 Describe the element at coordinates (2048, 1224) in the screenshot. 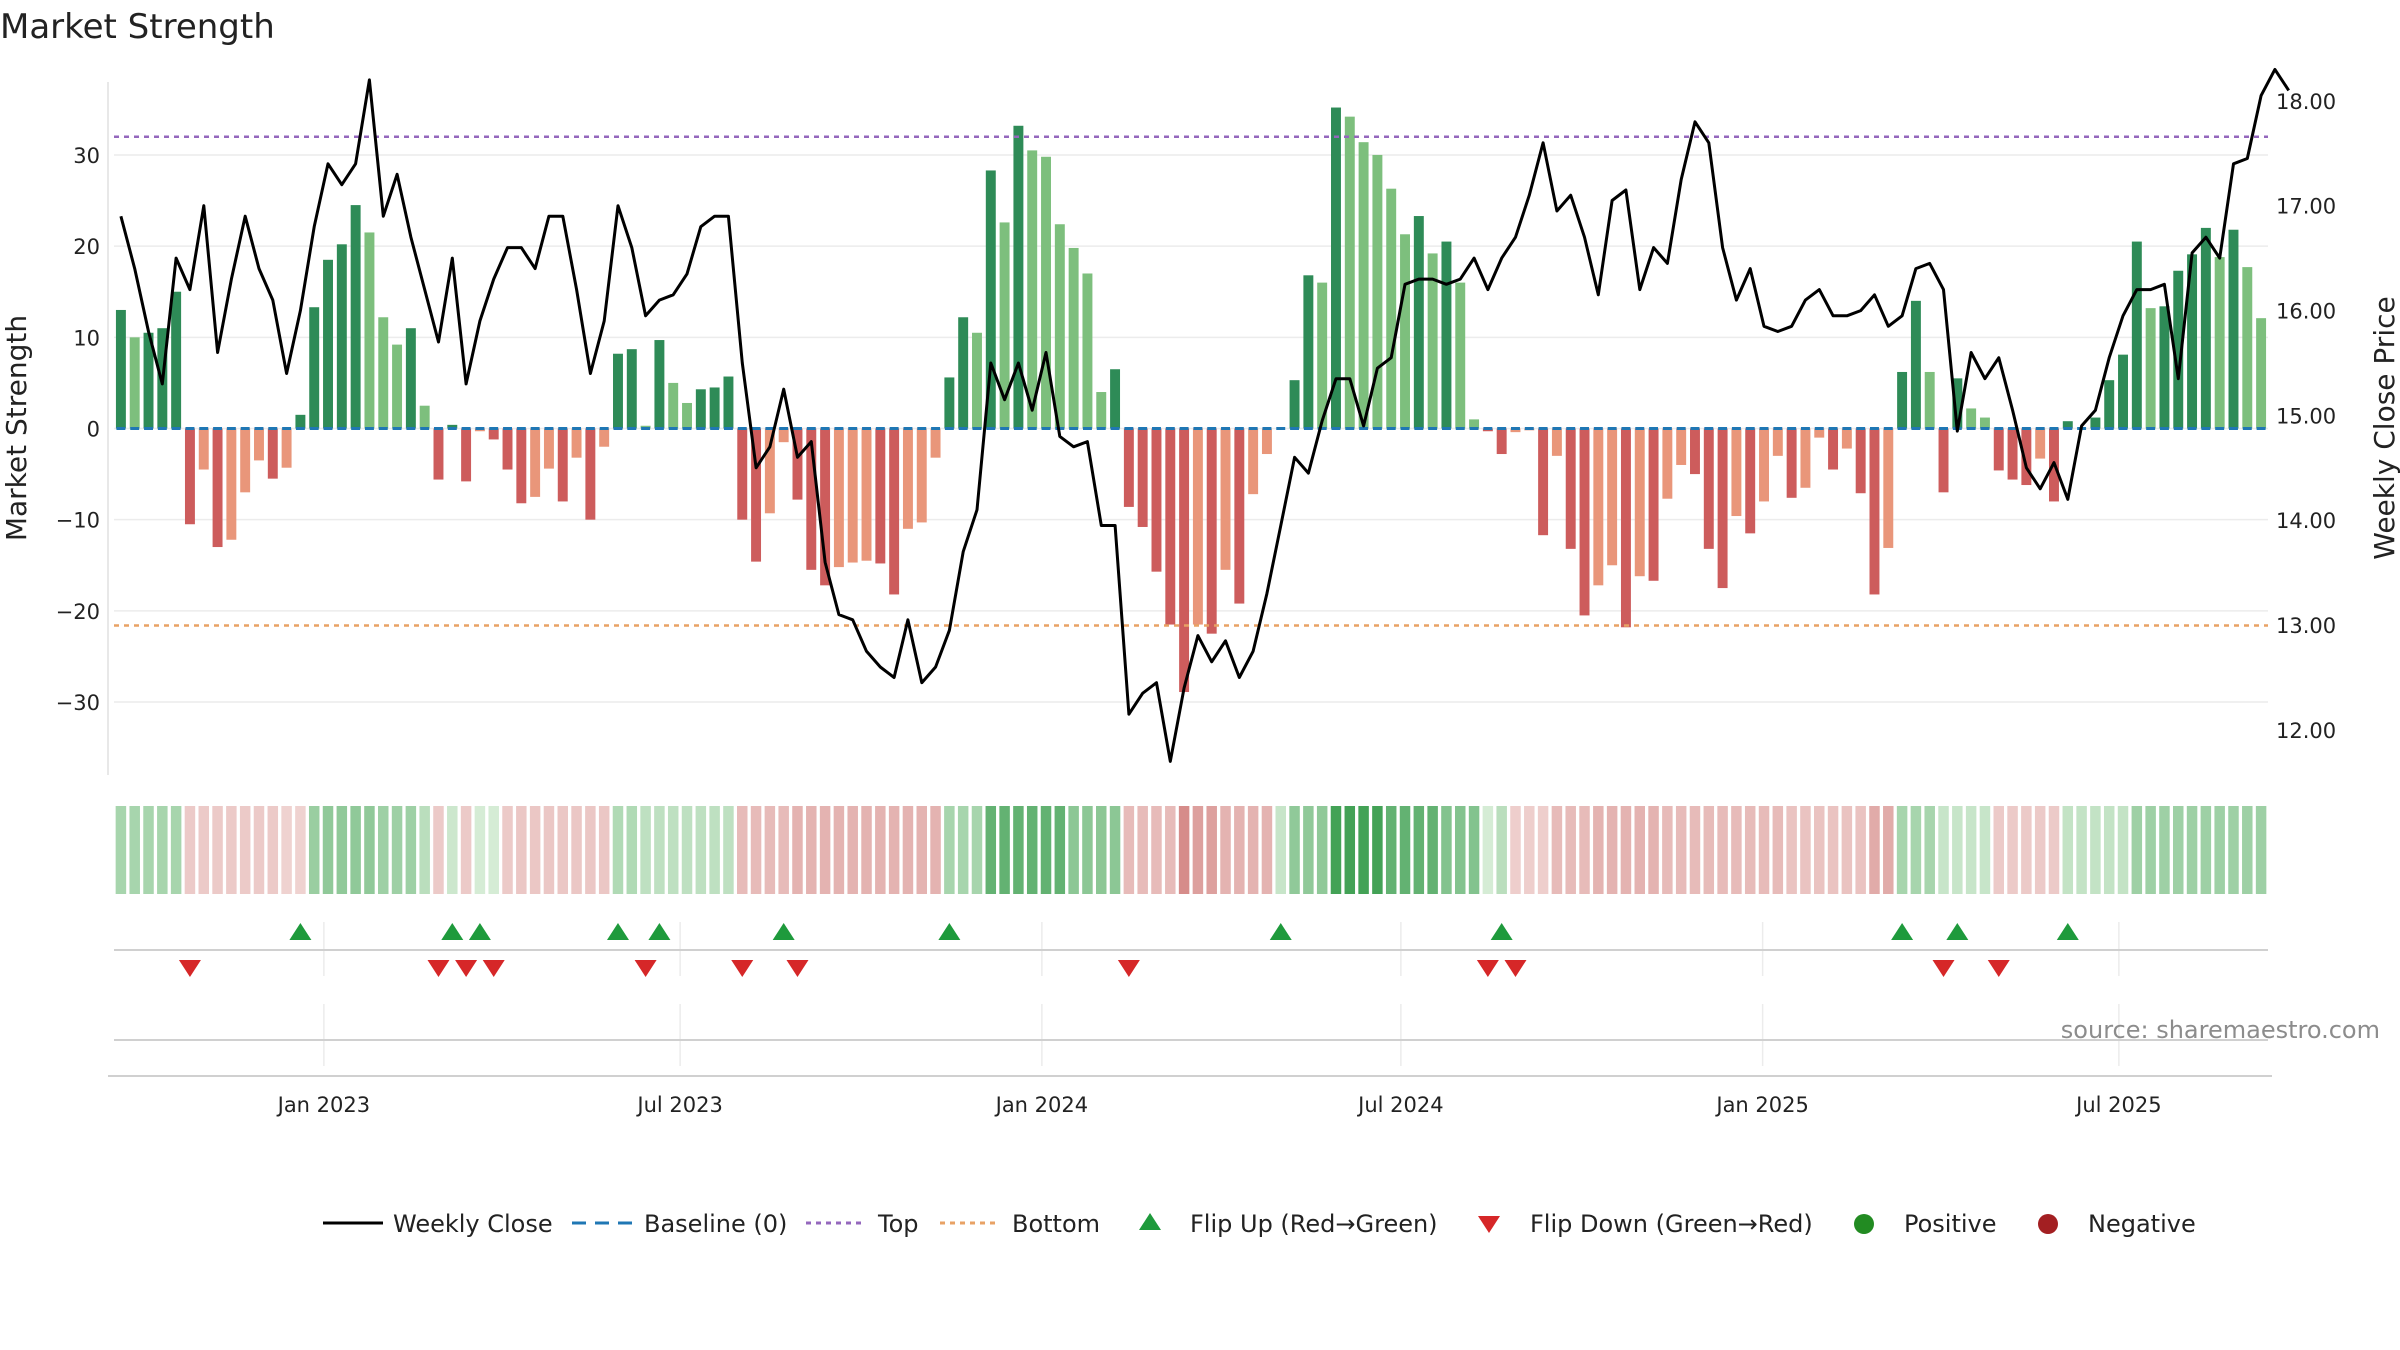

I see `legend-negative-dot` at that location.